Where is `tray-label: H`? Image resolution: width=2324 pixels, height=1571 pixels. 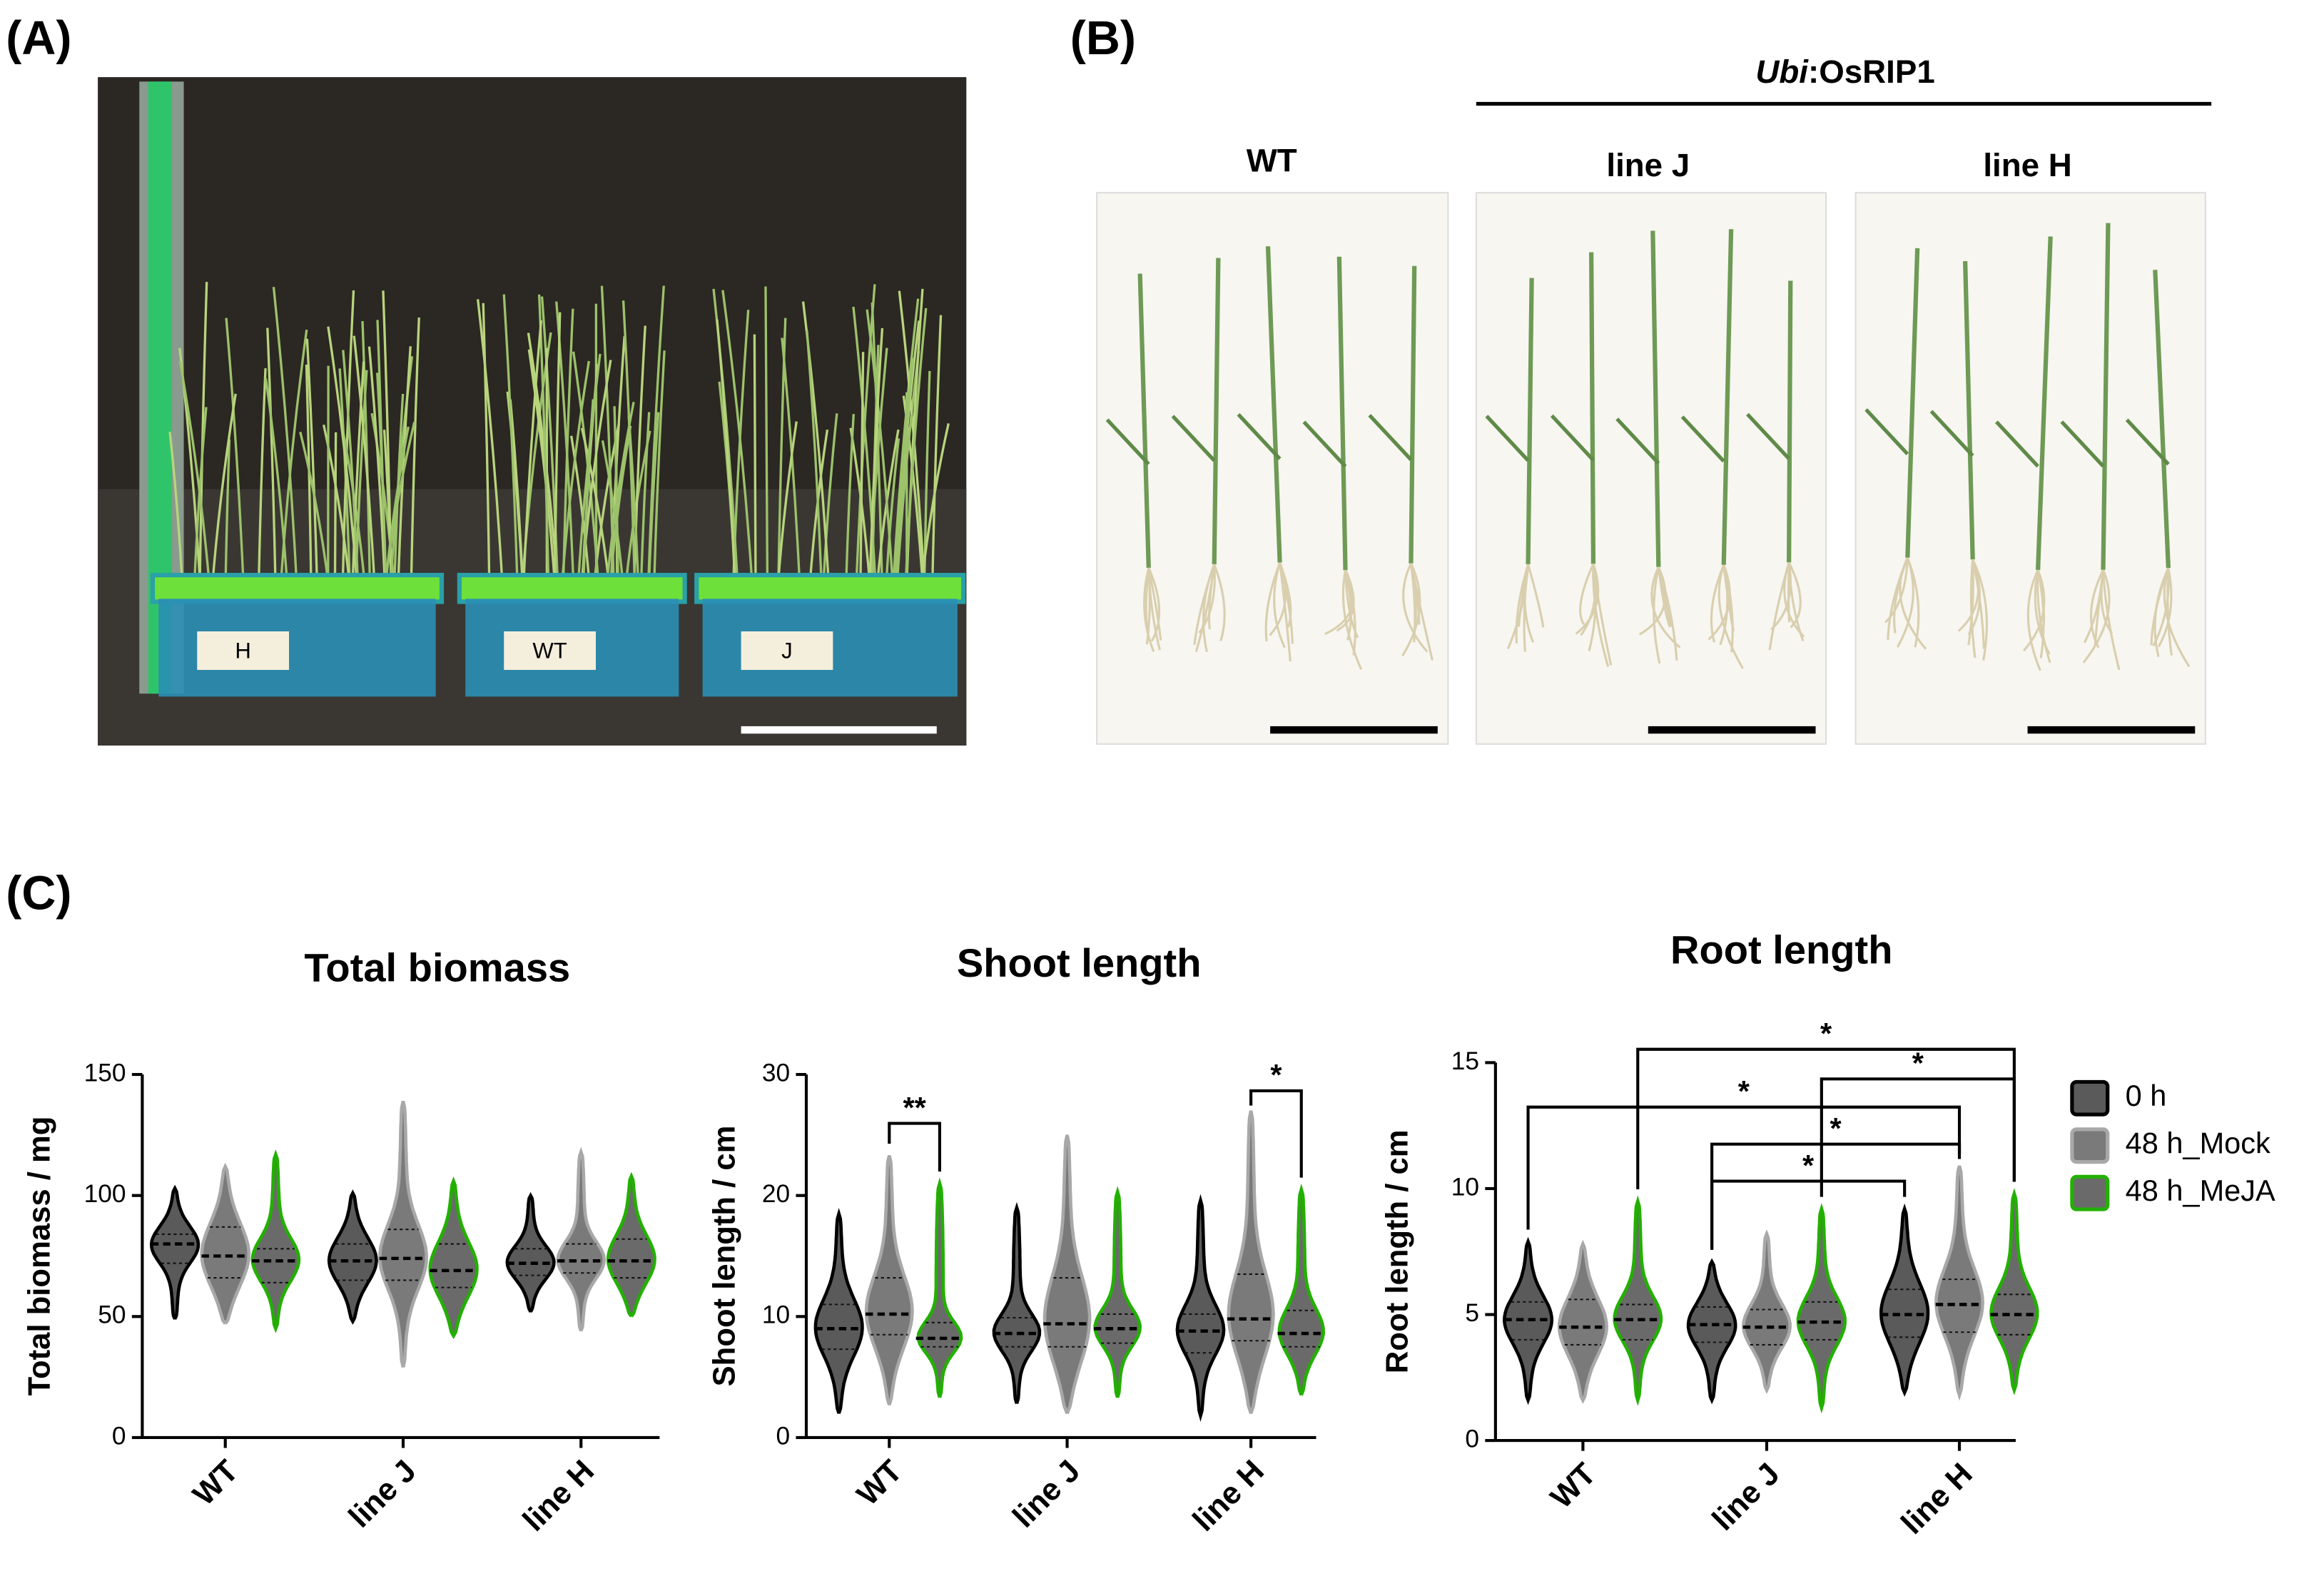 tray-label: H is located at coordinates (242, 650).